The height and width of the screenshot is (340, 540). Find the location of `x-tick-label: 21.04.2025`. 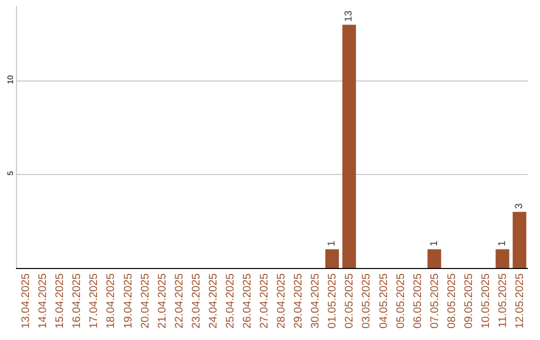

x-tick-label: 21.04.2025 is located at coordinates (162, 300).